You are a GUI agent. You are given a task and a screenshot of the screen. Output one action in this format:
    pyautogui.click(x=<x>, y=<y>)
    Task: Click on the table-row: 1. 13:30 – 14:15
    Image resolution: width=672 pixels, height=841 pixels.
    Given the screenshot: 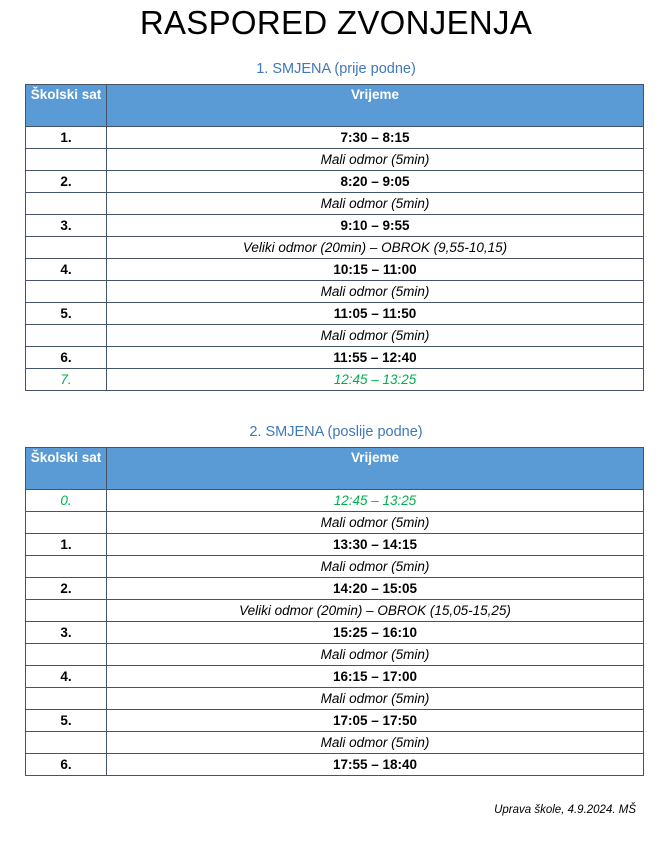 What is the action you would take?
    pyautogui.click(x=334, y=544)
    